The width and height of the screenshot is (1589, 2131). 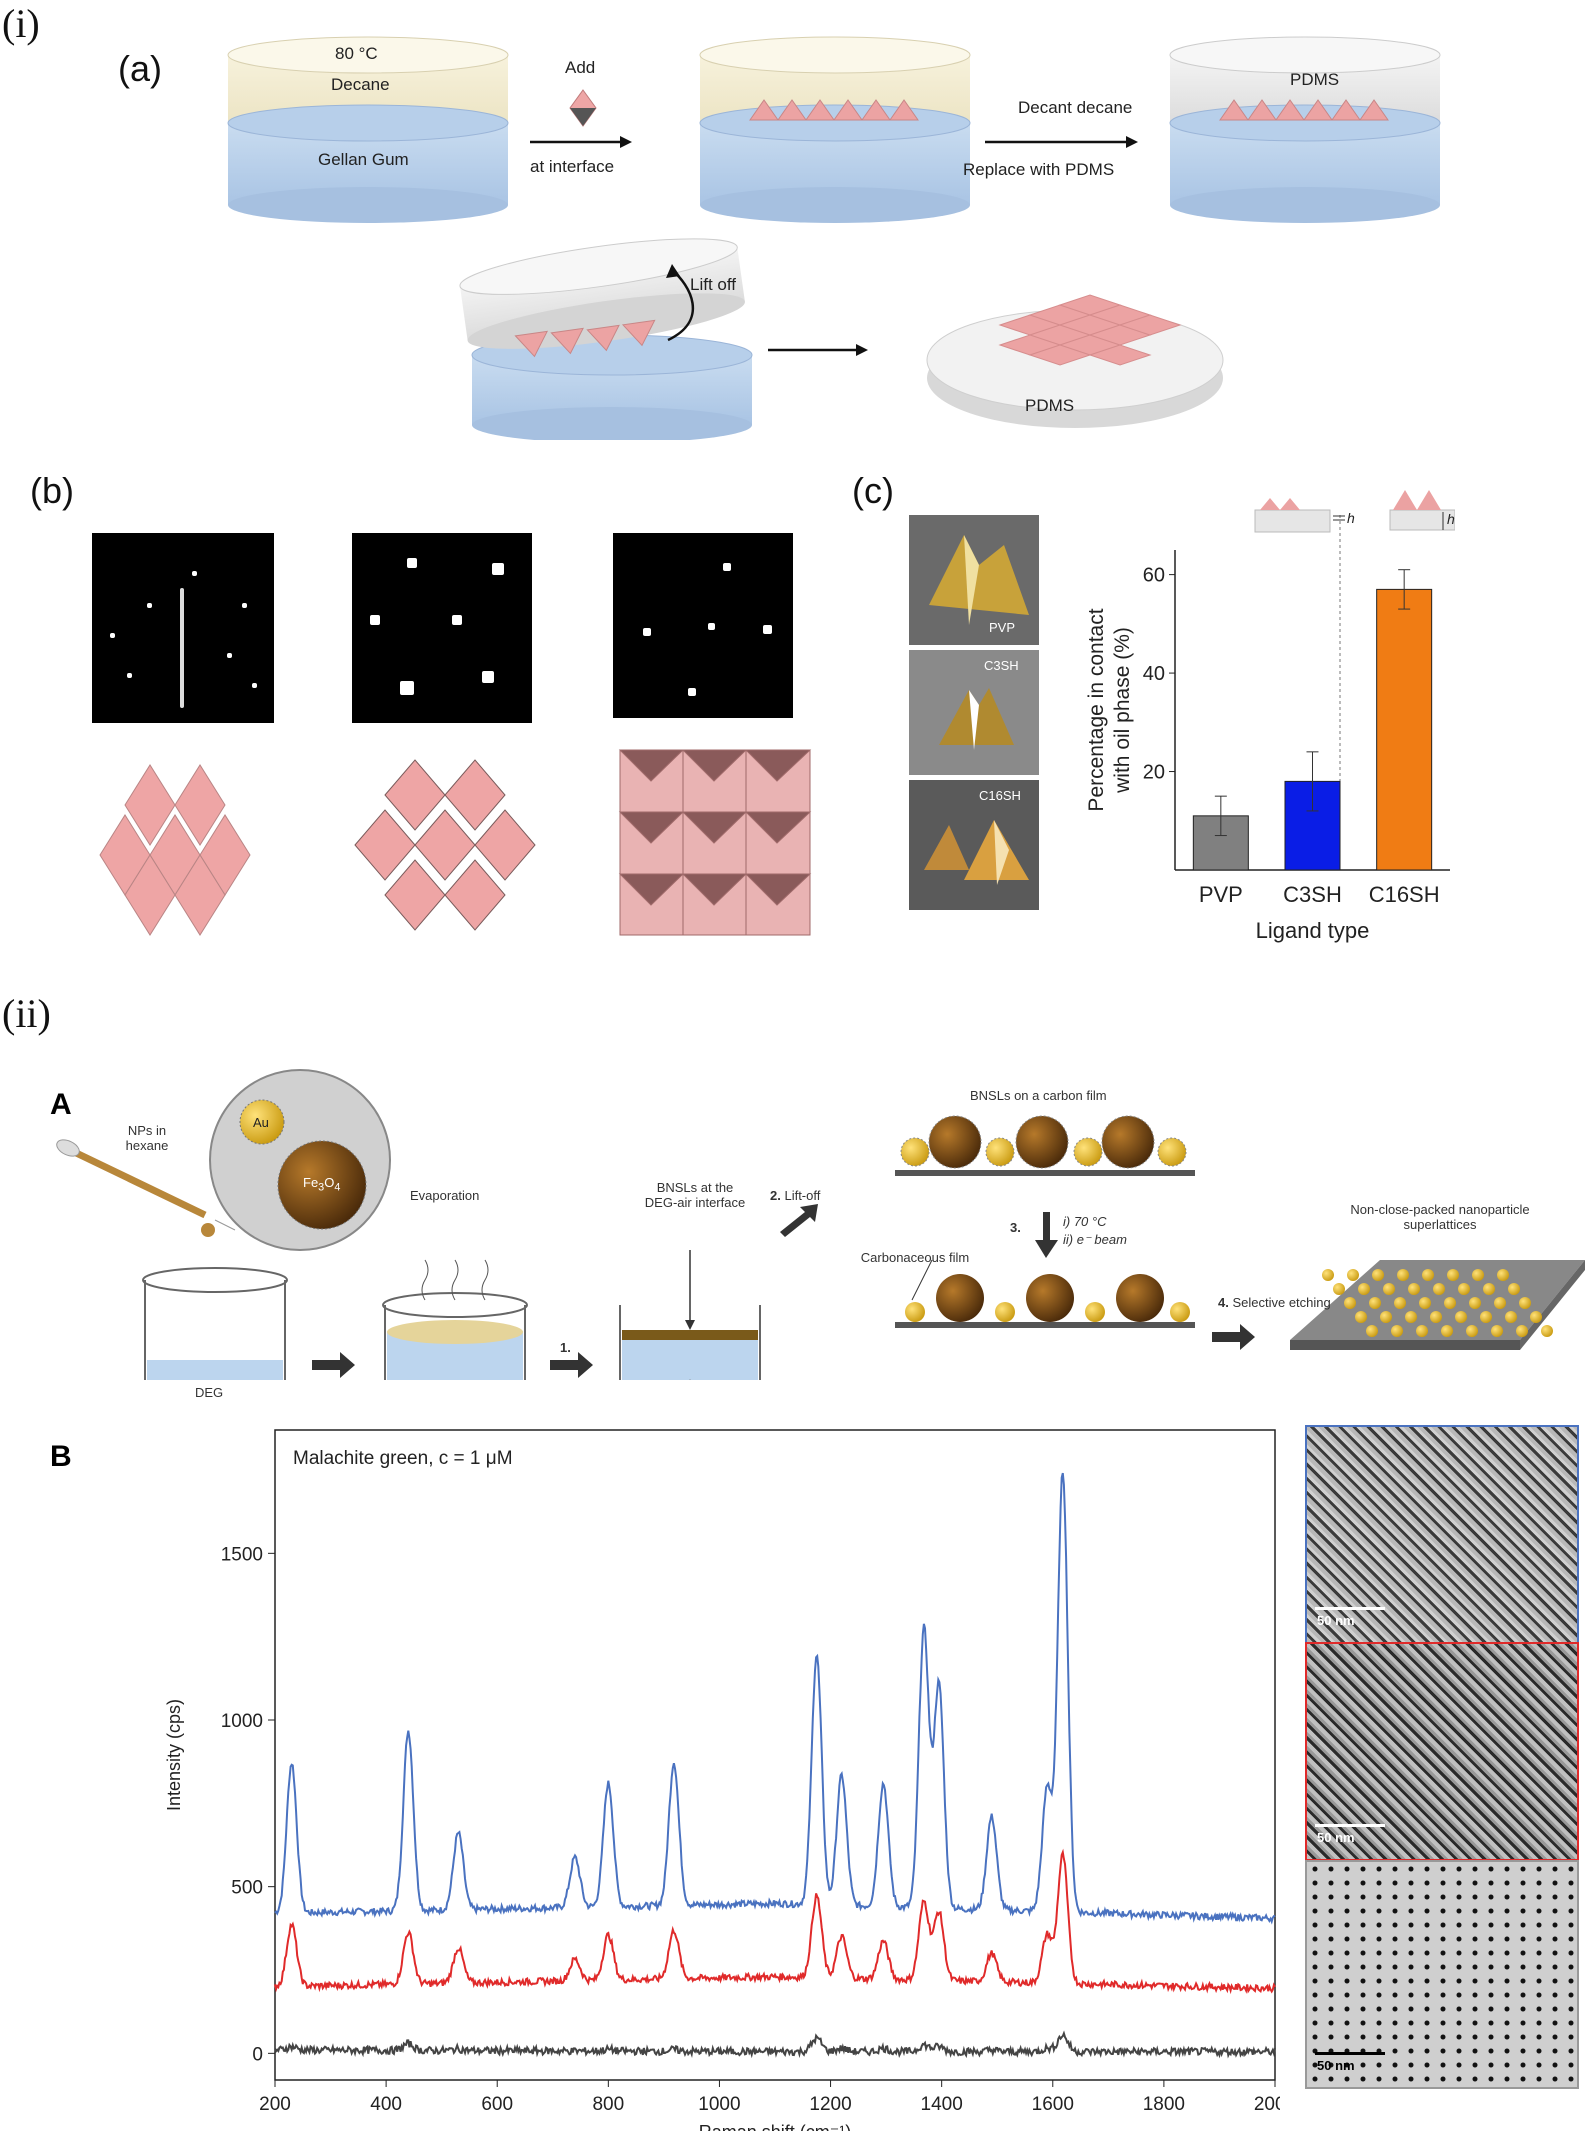 What do you see at coordinates (26, 1013) in the screenshot?
I see `section-label-ii: (ii)` at bounding box center [26, 1013].